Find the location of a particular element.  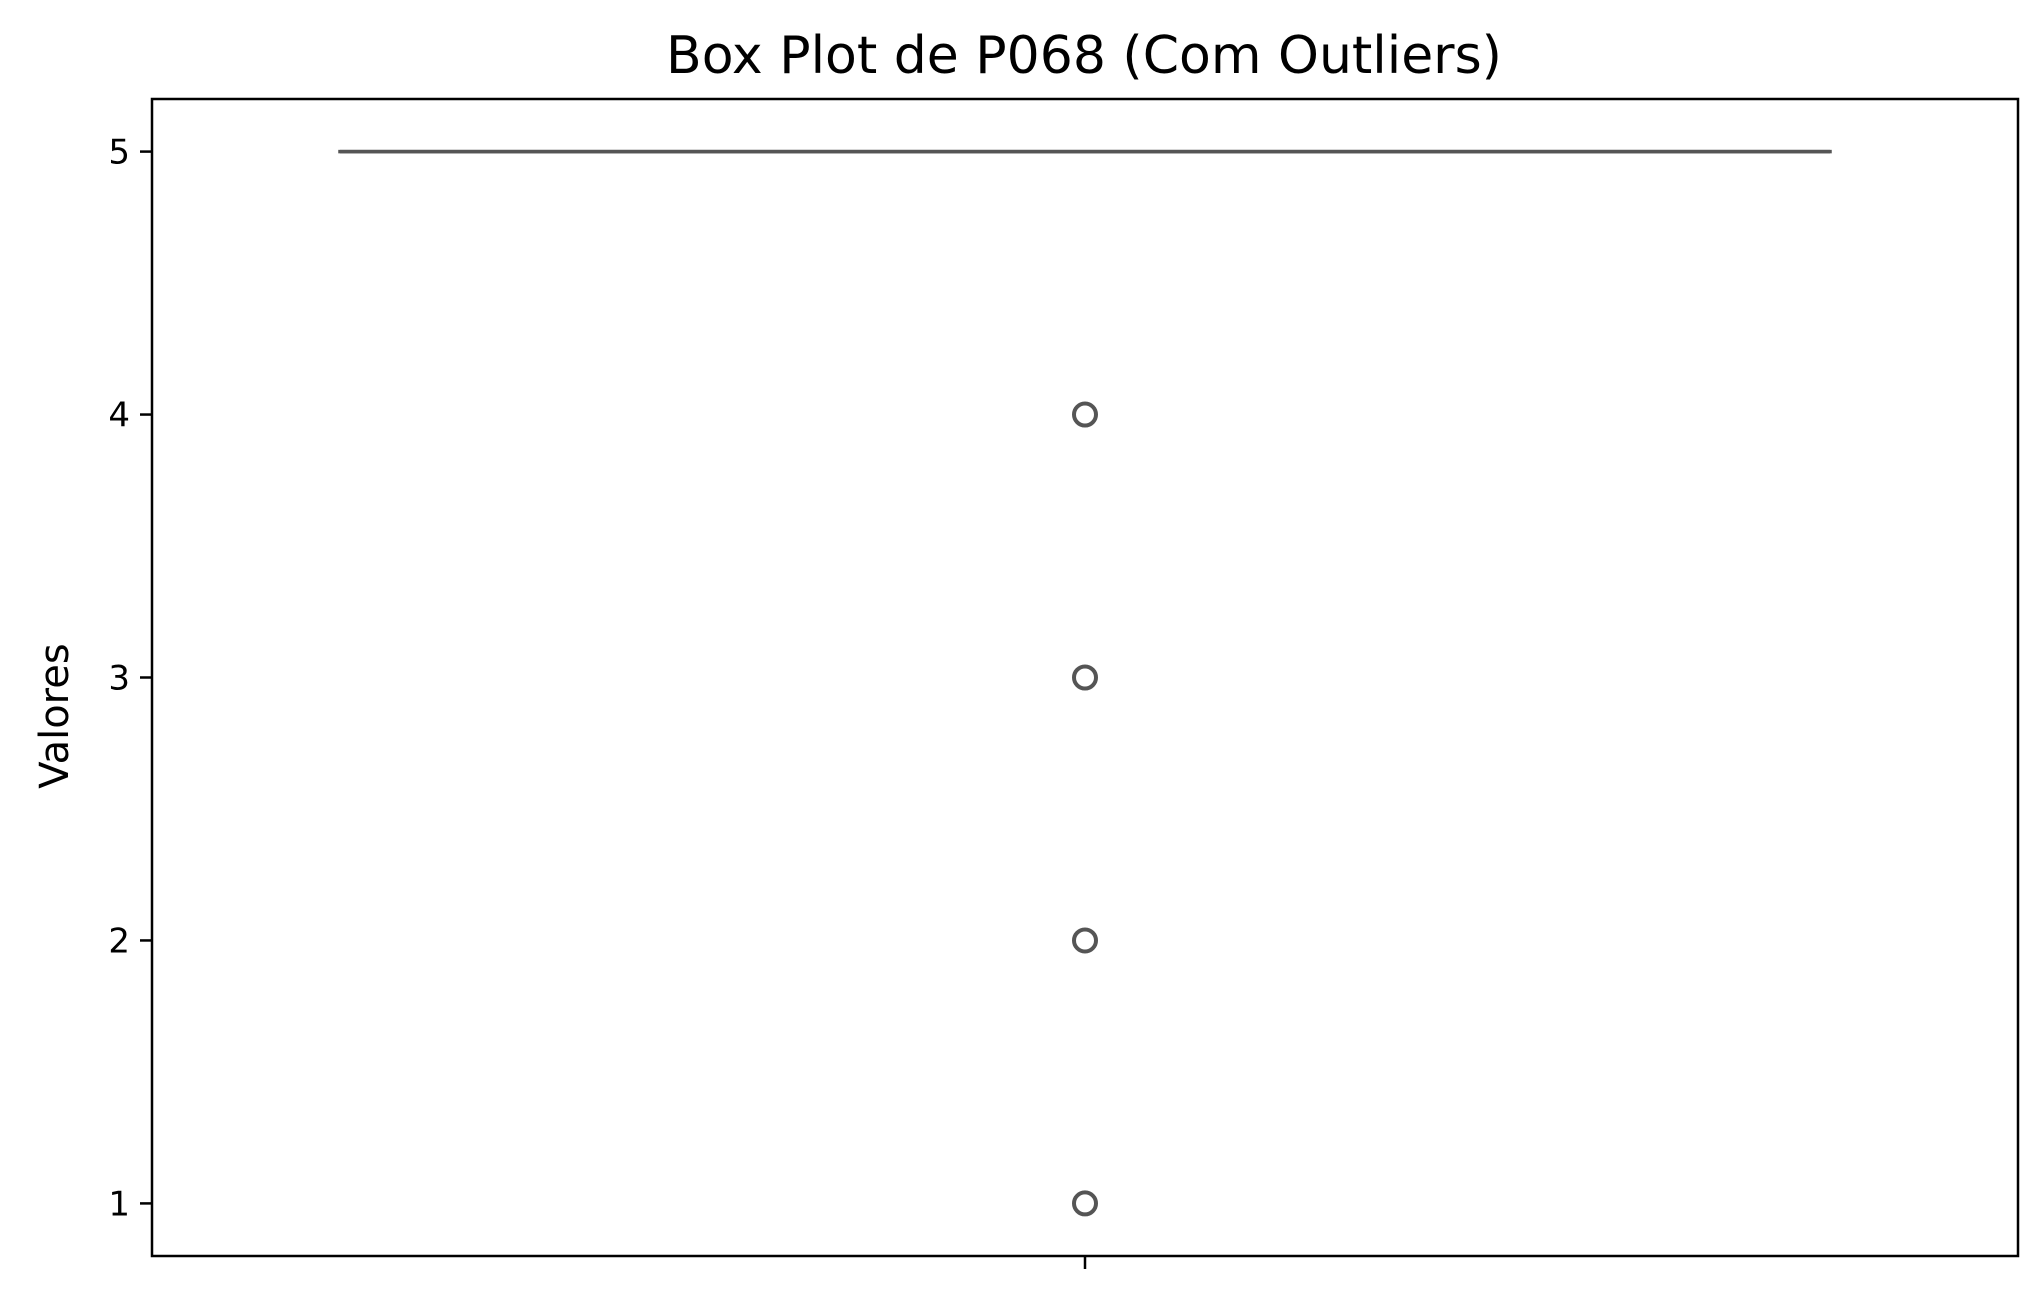

y-tick-label: 3 is located at coordinates (119, 679).